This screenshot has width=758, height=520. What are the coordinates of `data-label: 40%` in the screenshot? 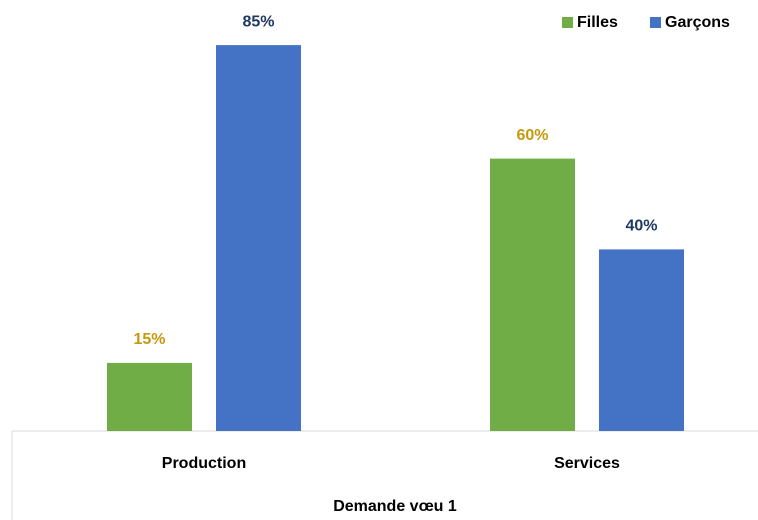 It's located at (641, 226).